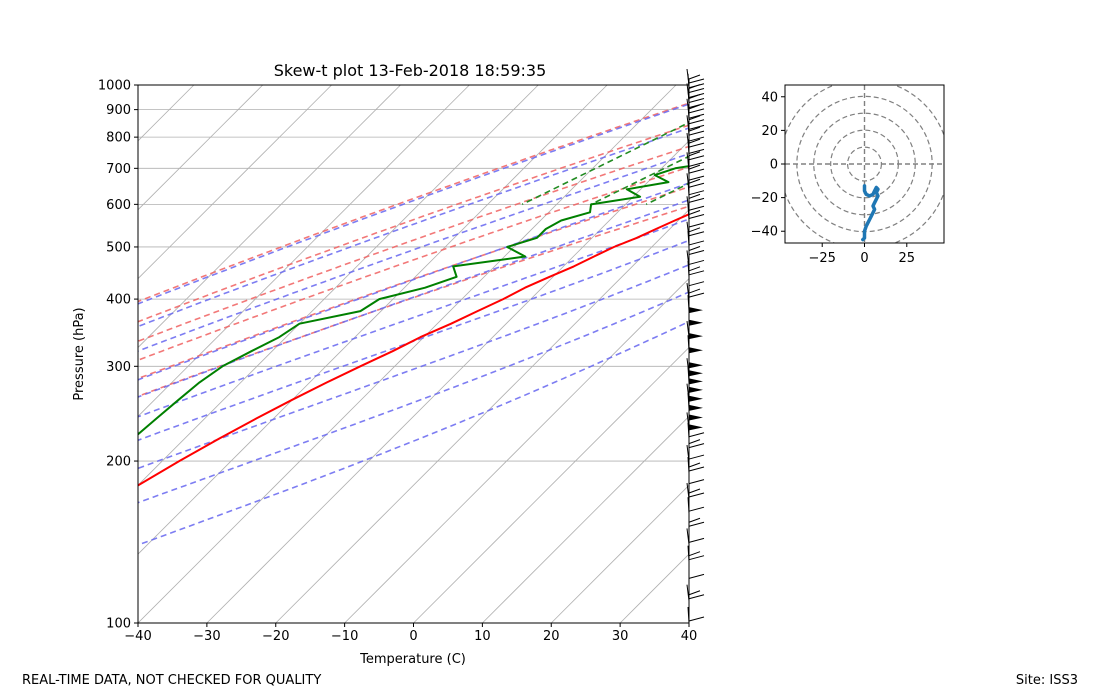 Image resolution: width=1100 pixels, height=700 pixels. What do you see at coordinates (412, 659) in the screenshot?
I see `x-axis-label: Temperature (C)` at bounding box center [412, 659].